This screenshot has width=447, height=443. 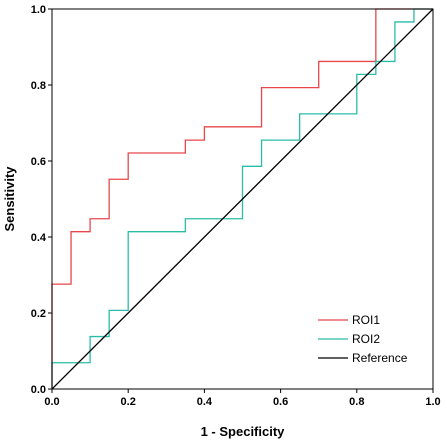 I want to click on legend-label-roi1: ROI1, so click(x=366, y=320).